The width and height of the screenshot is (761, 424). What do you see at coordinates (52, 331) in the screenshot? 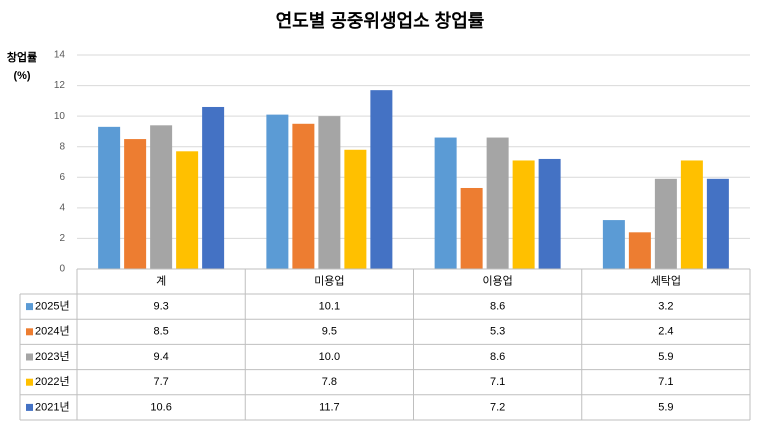
I see `legend-label: 2024년` at bounding box center [52, 331].